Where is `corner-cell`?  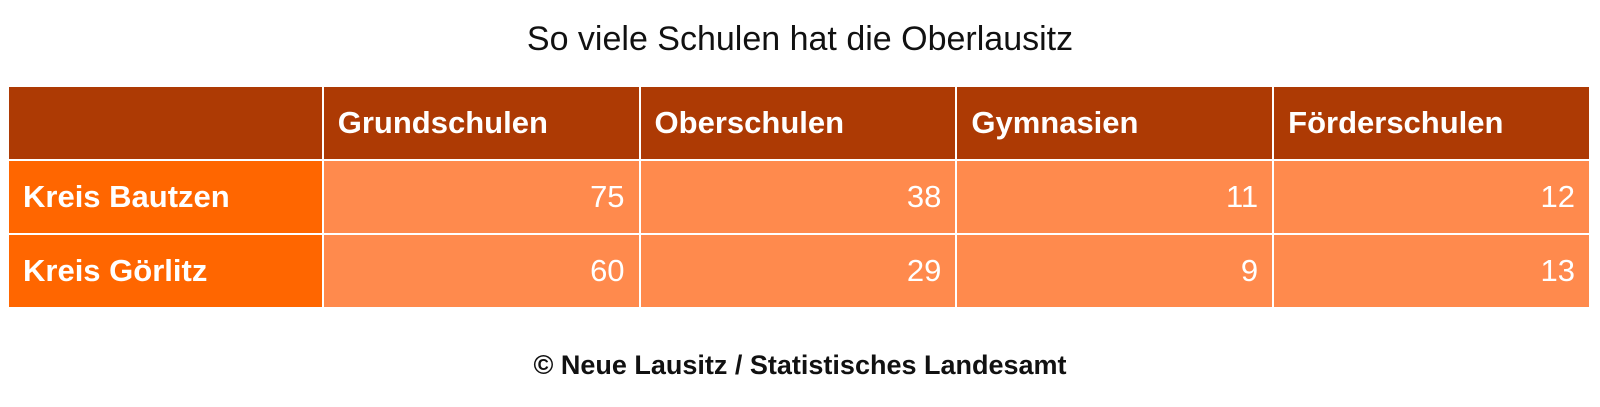 corner-cell is located at coordinates (165, 123).